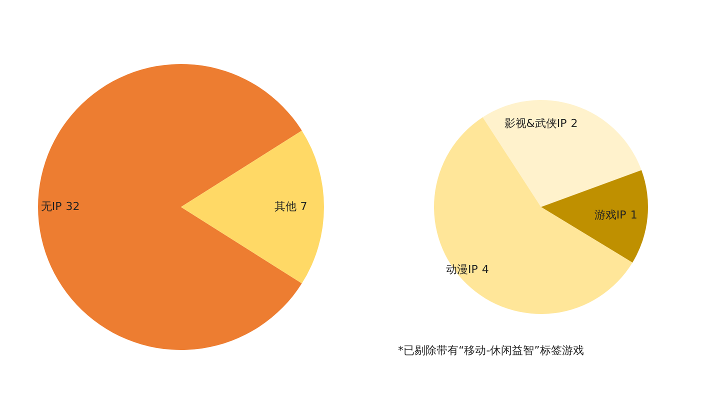 The width and height of the screenshot is (720, 405). Describe the element at coordinates (51, 206) in the screenshot. I see `slice-label: 无IP` at that location.